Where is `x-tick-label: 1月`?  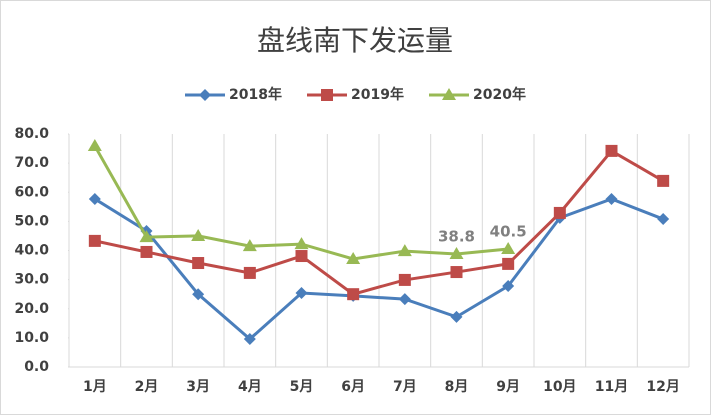
x-tick-label: 1月 is located at coordinates (95, 387).